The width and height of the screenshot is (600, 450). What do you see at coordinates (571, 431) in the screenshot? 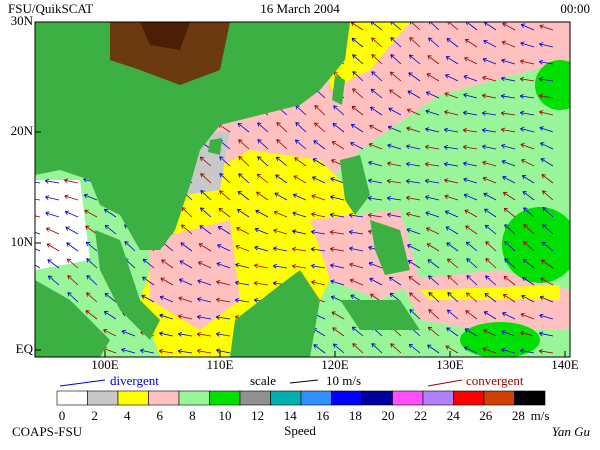
I see `footer-right: Yan Gu` at bounding box center [571, 431].